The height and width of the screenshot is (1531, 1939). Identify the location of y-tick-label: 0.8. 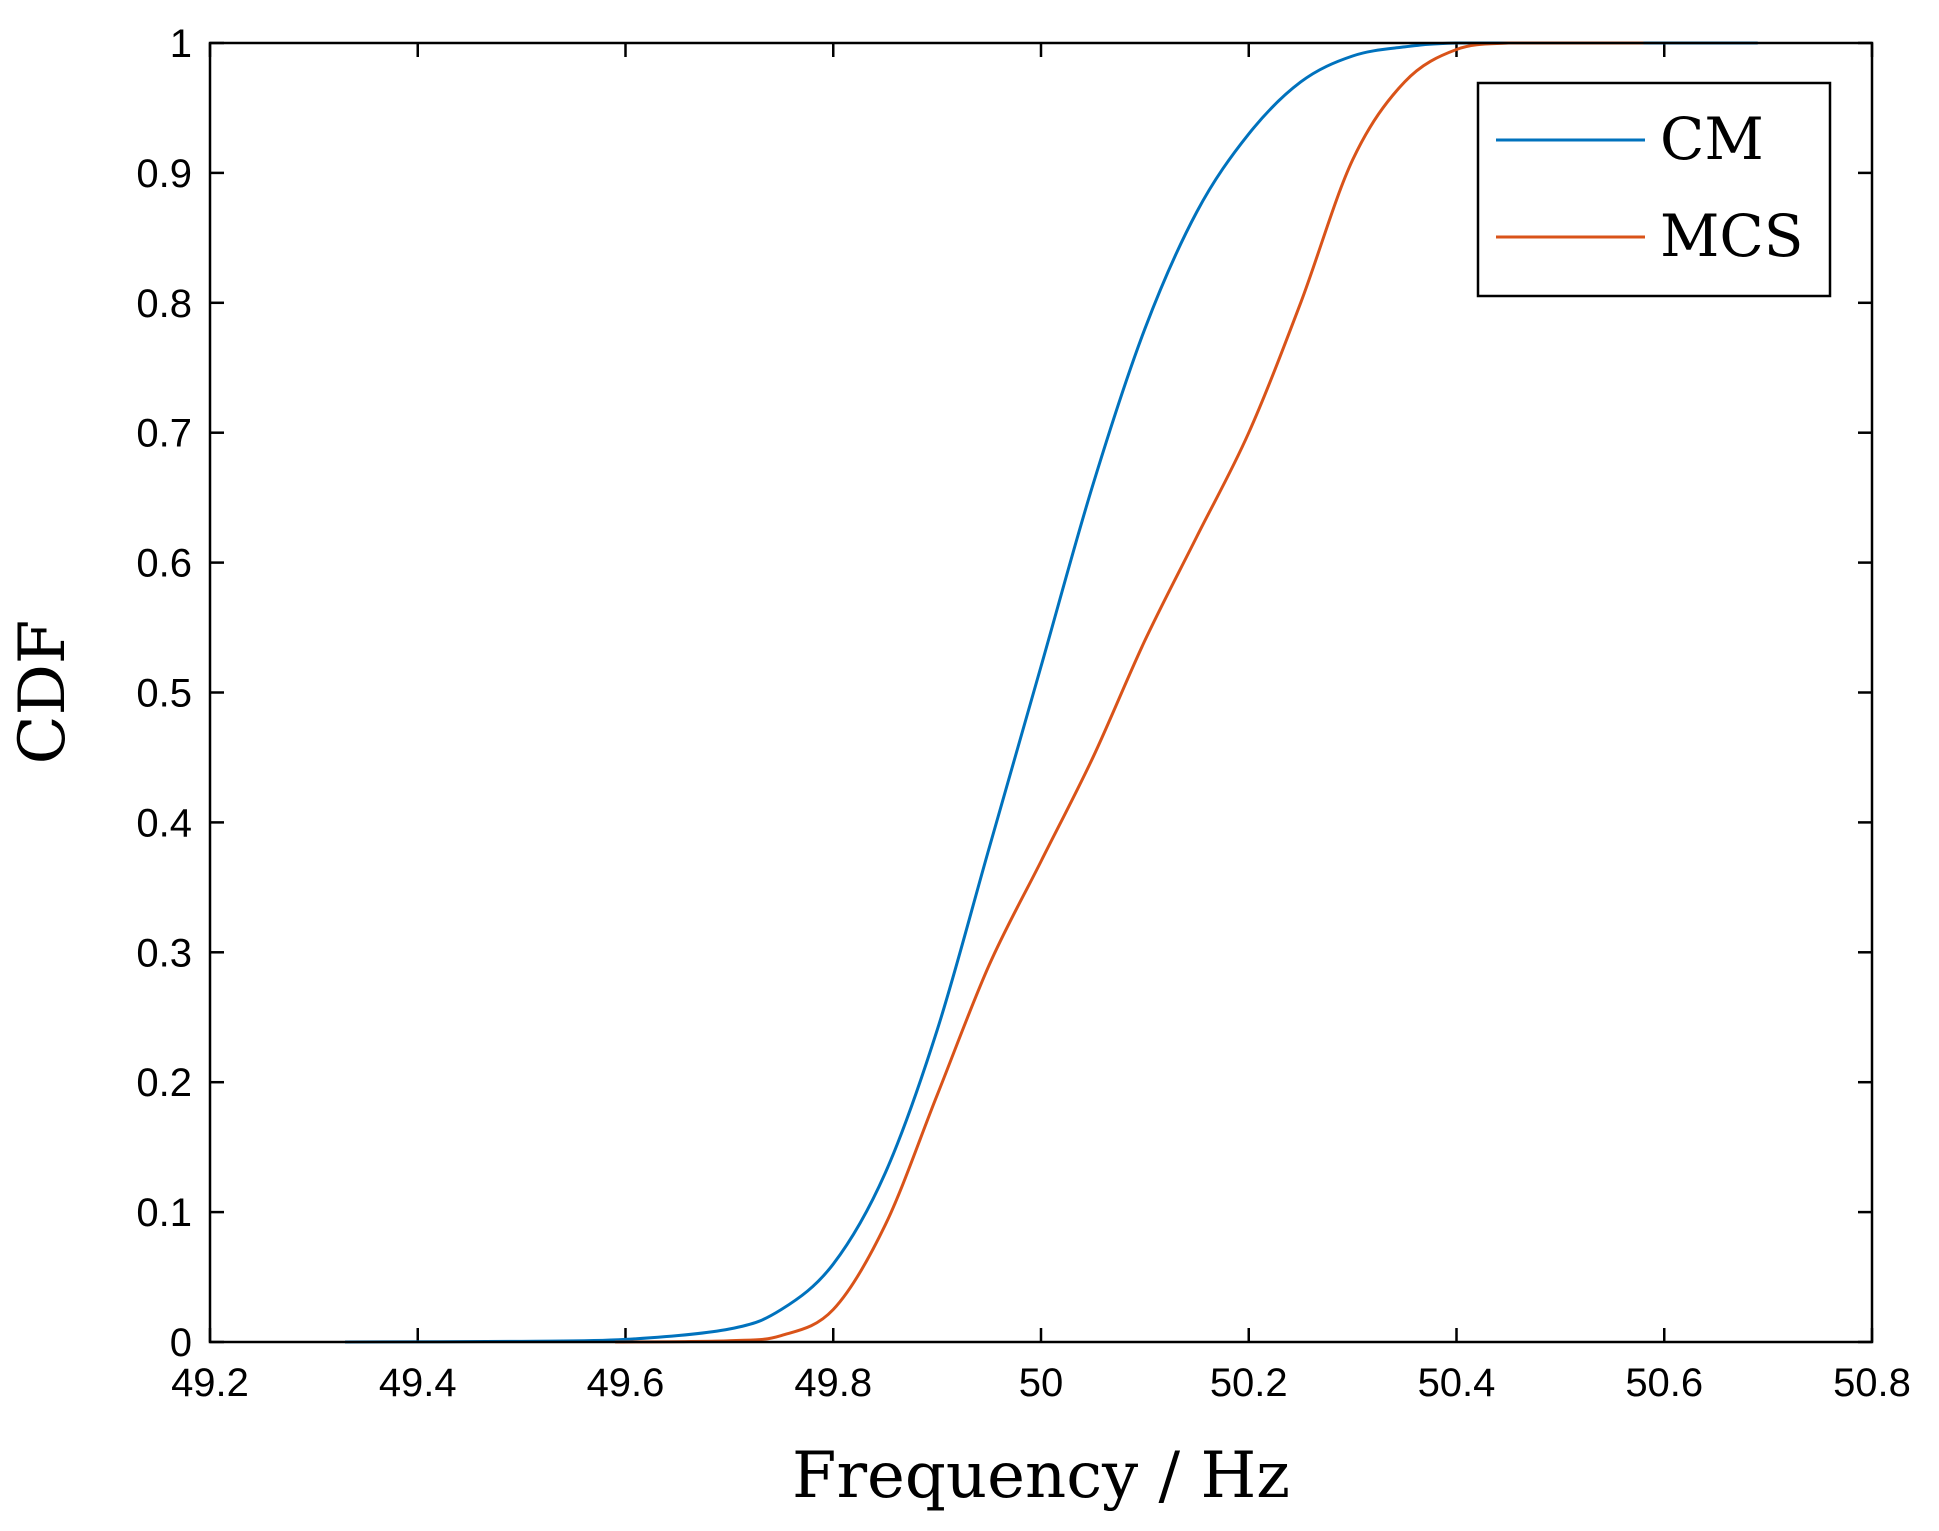
(164, 304).